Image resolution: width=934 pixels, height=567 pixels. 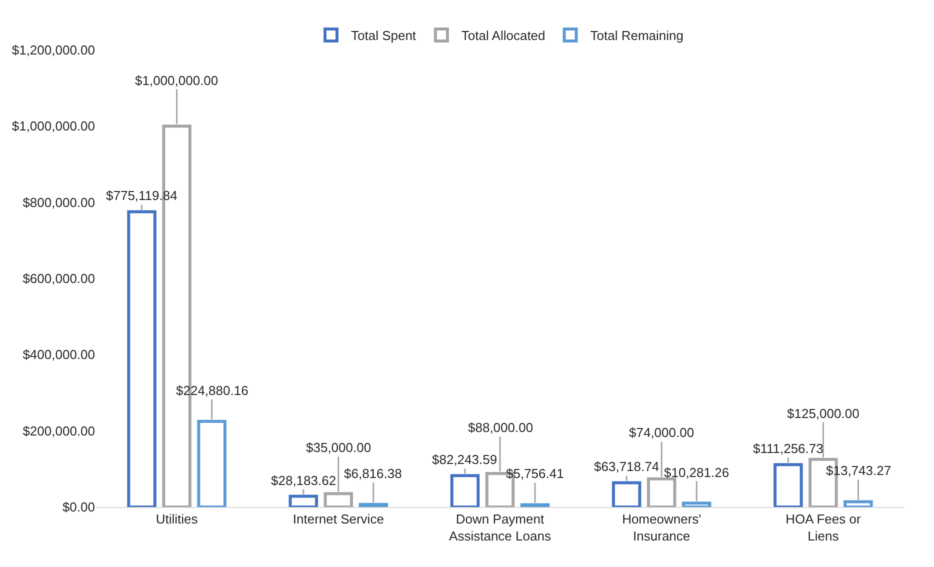 What do you see at coordinates (824, 528) in the screenshot?
I see `x-tick-label: HOA Fees or Liens` at bounding box center [824, 528].